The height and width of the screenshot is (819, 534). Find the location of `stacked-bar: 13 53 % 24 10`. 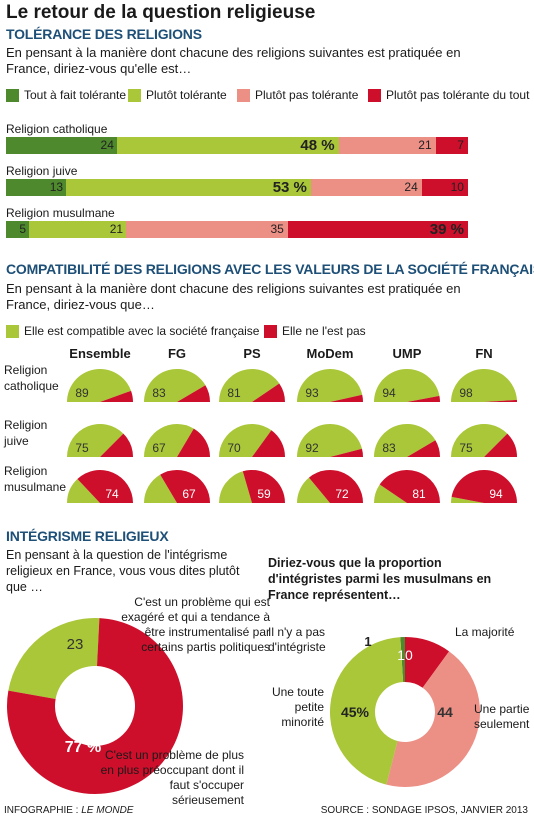

stacked-bar: 13 53 % 24 10 is located at coordinates (237, 187).